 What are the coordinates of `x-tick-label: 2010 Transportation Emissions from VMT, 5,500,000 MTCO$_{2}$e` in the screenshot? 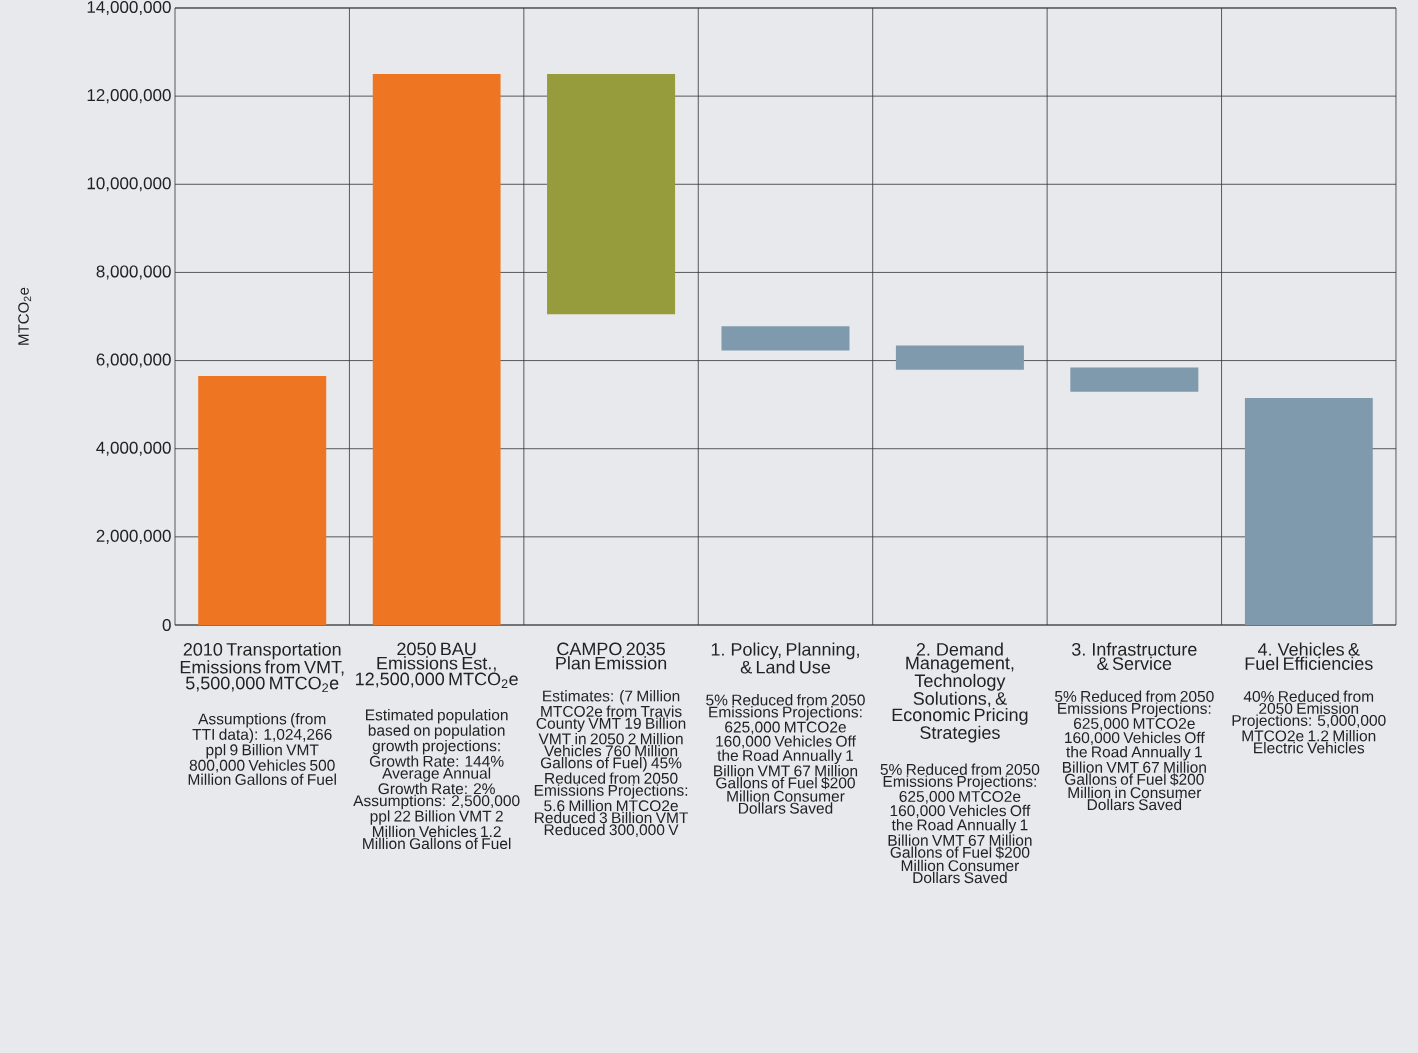 It's located at (262, 667).